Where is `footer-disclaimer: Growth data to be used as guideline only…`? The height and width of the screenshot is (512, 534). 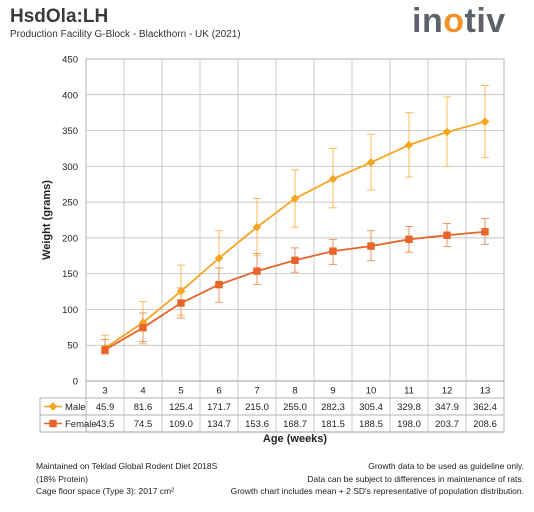
footer-disclaimer: Growth data to be used as guideline only… is located at coordinates (377, 479).